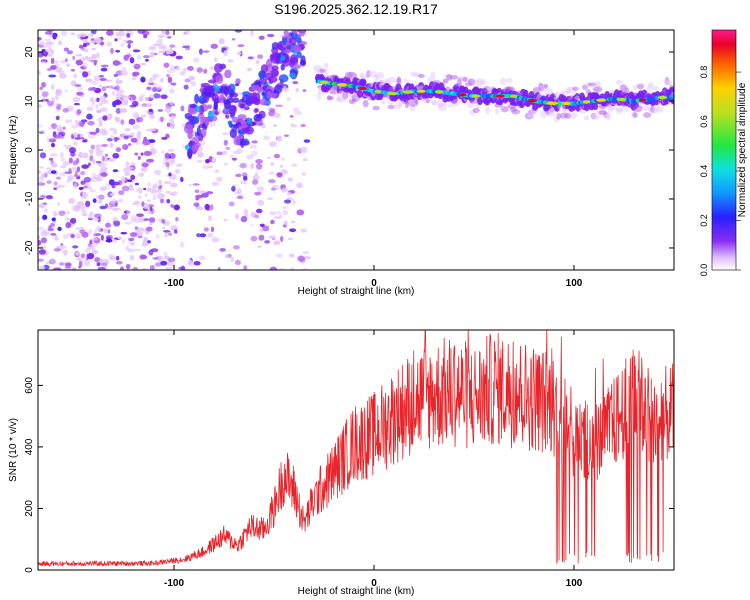 The height and width of the screenshot is (600, 750). What do you see at coordinates (463, 95) in the screenshot?
I see `carrier-peak` at bounding box center [463, 95].